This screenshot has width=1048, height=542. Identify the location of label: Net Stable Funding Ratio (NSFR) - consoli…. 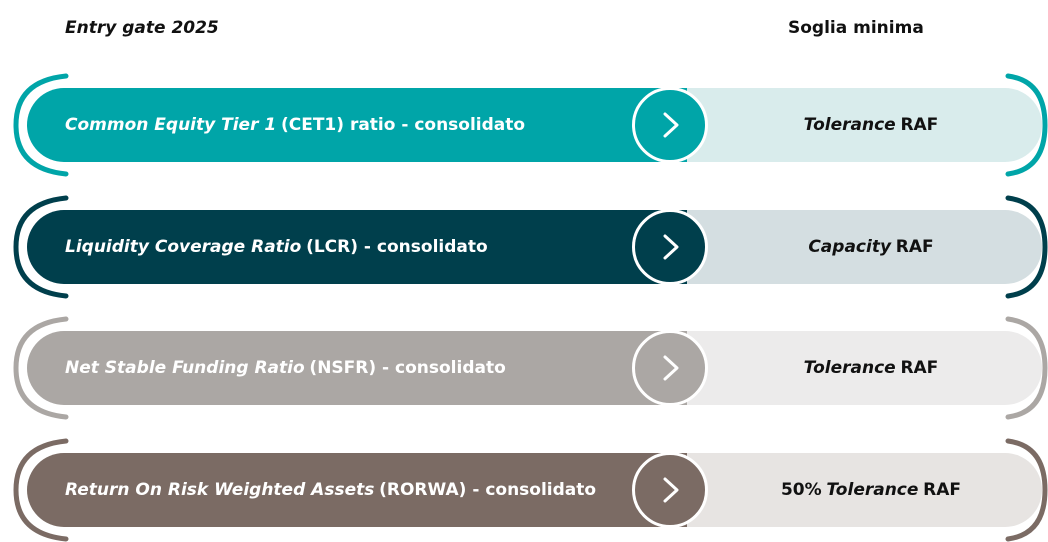
(285, 368).